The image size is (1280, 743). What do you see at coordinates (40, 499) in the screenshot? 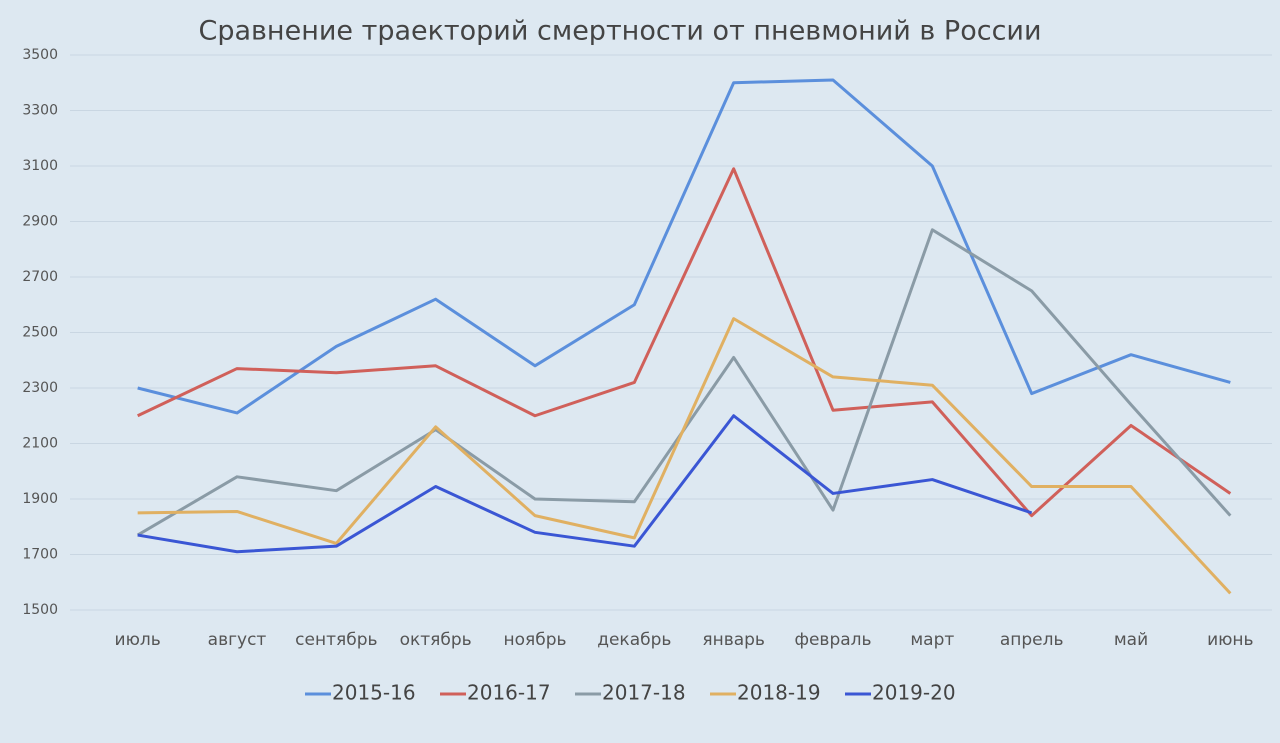
I see `y-tick-label: 1900` at bounding box center [40, 499].